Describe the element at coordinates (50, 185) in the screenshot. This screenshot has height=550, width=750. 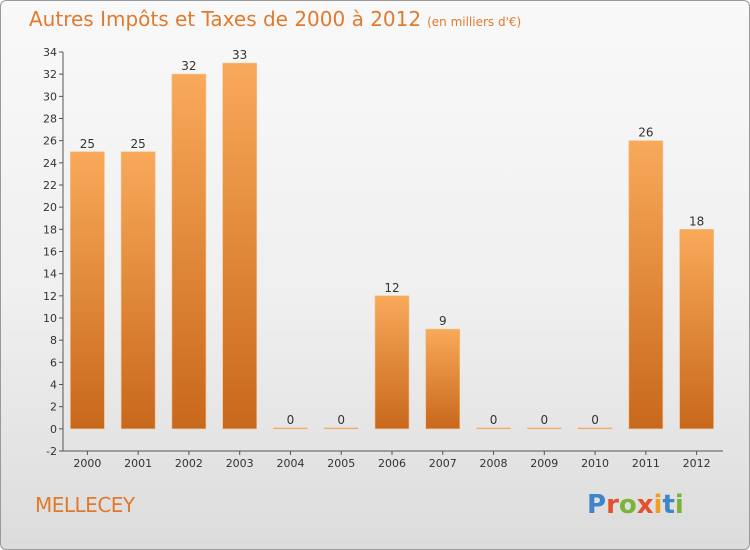
I see `y-tick-label: 22` at that location.